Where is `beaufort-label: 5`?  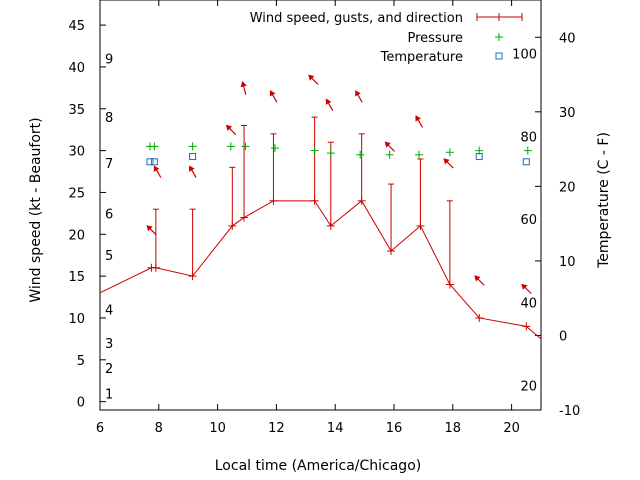 beaufort-label: 5 is located at coordinates (109, 256).